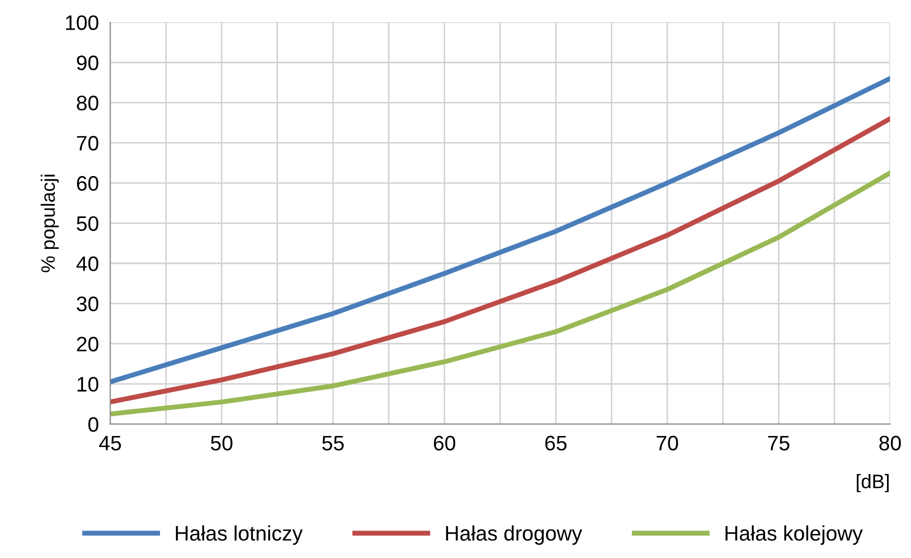 This screenshot has height=558, width=911. I want to click on x-tick-label: 75, so click(779, 443).